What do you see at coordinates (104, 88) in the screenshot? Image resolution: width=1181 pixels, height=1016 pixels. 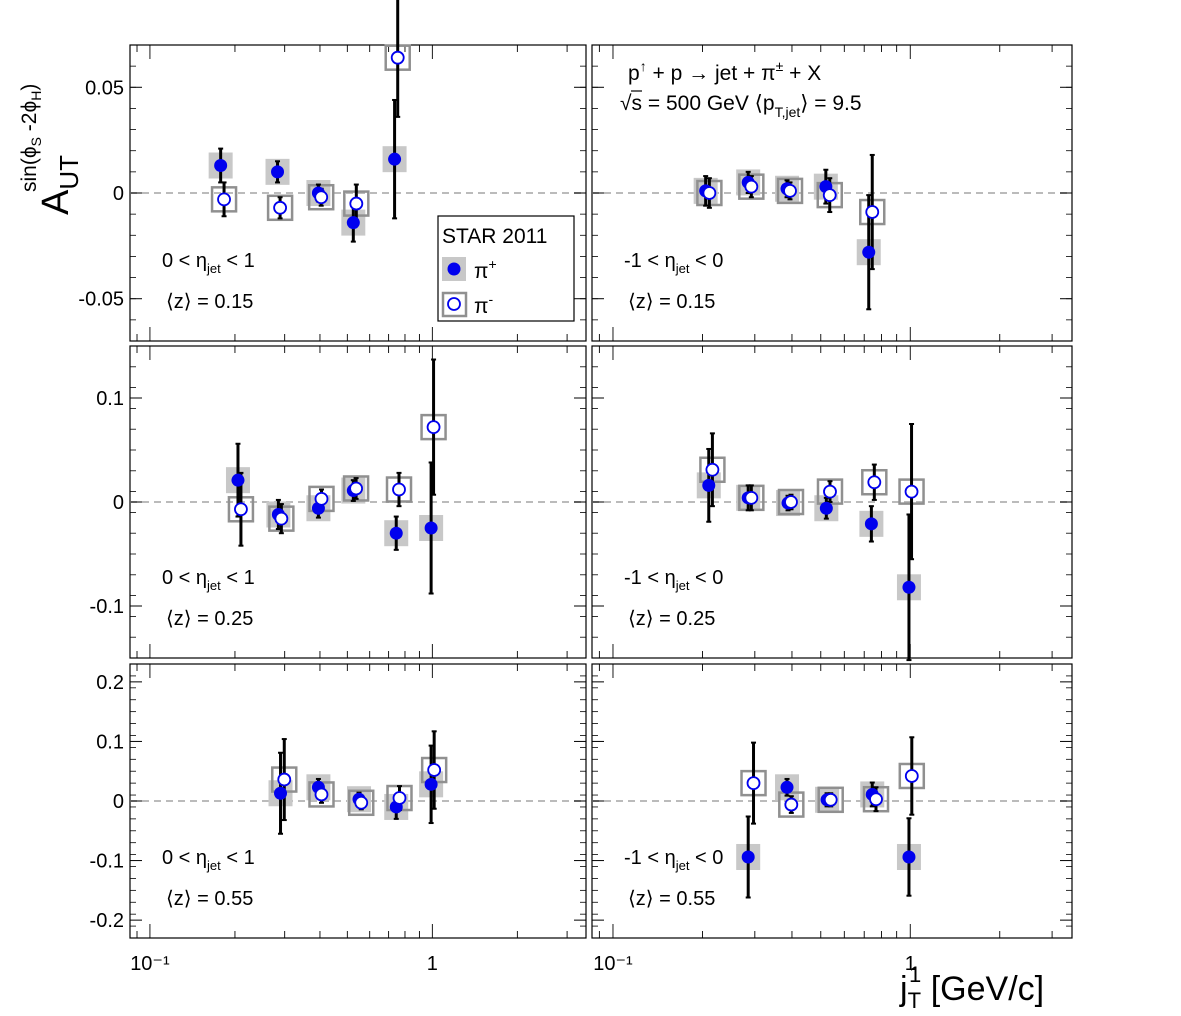 I see `y-tick-label: 0.05` at bounding box center [104, 88].